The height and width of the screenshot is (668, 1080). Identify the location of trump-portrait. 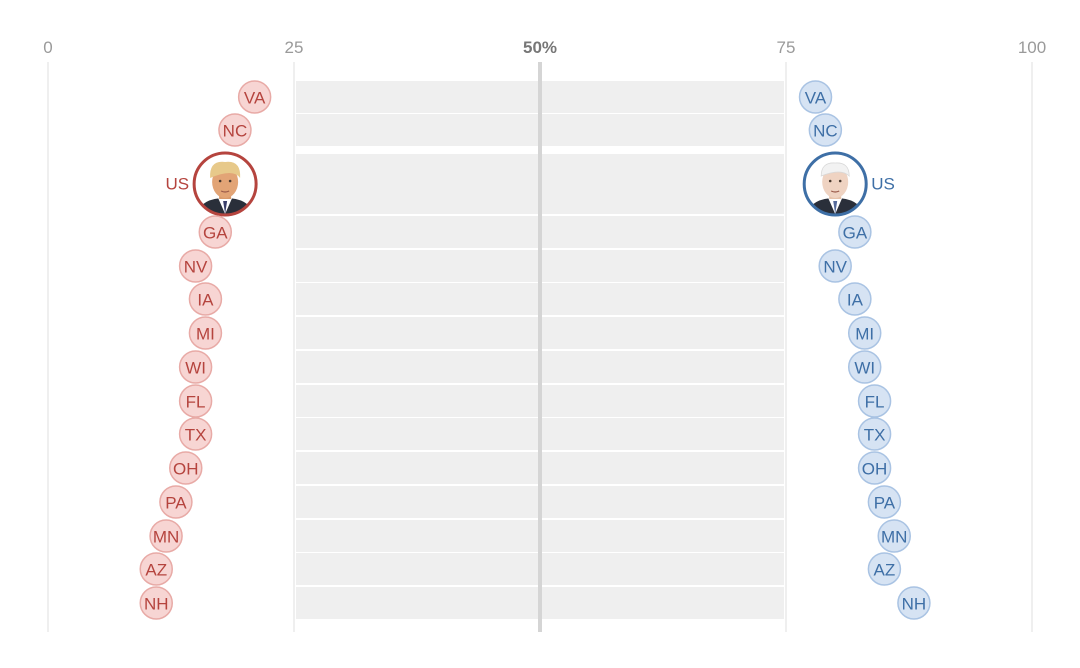
(225, 184).